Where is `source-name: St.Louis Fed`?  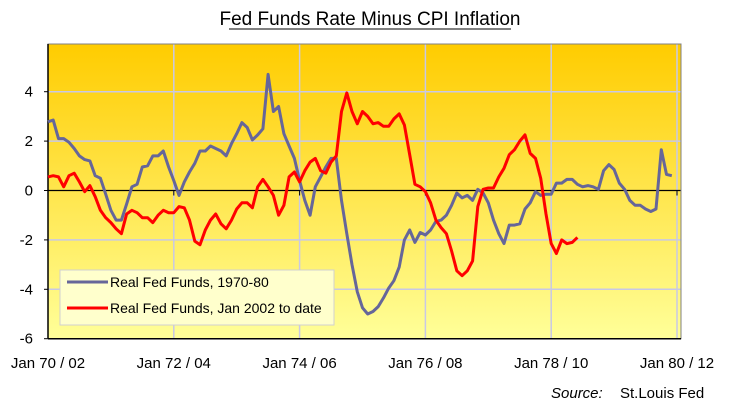
source-name: St.Louis Fed is located at coordinates (662, 393).